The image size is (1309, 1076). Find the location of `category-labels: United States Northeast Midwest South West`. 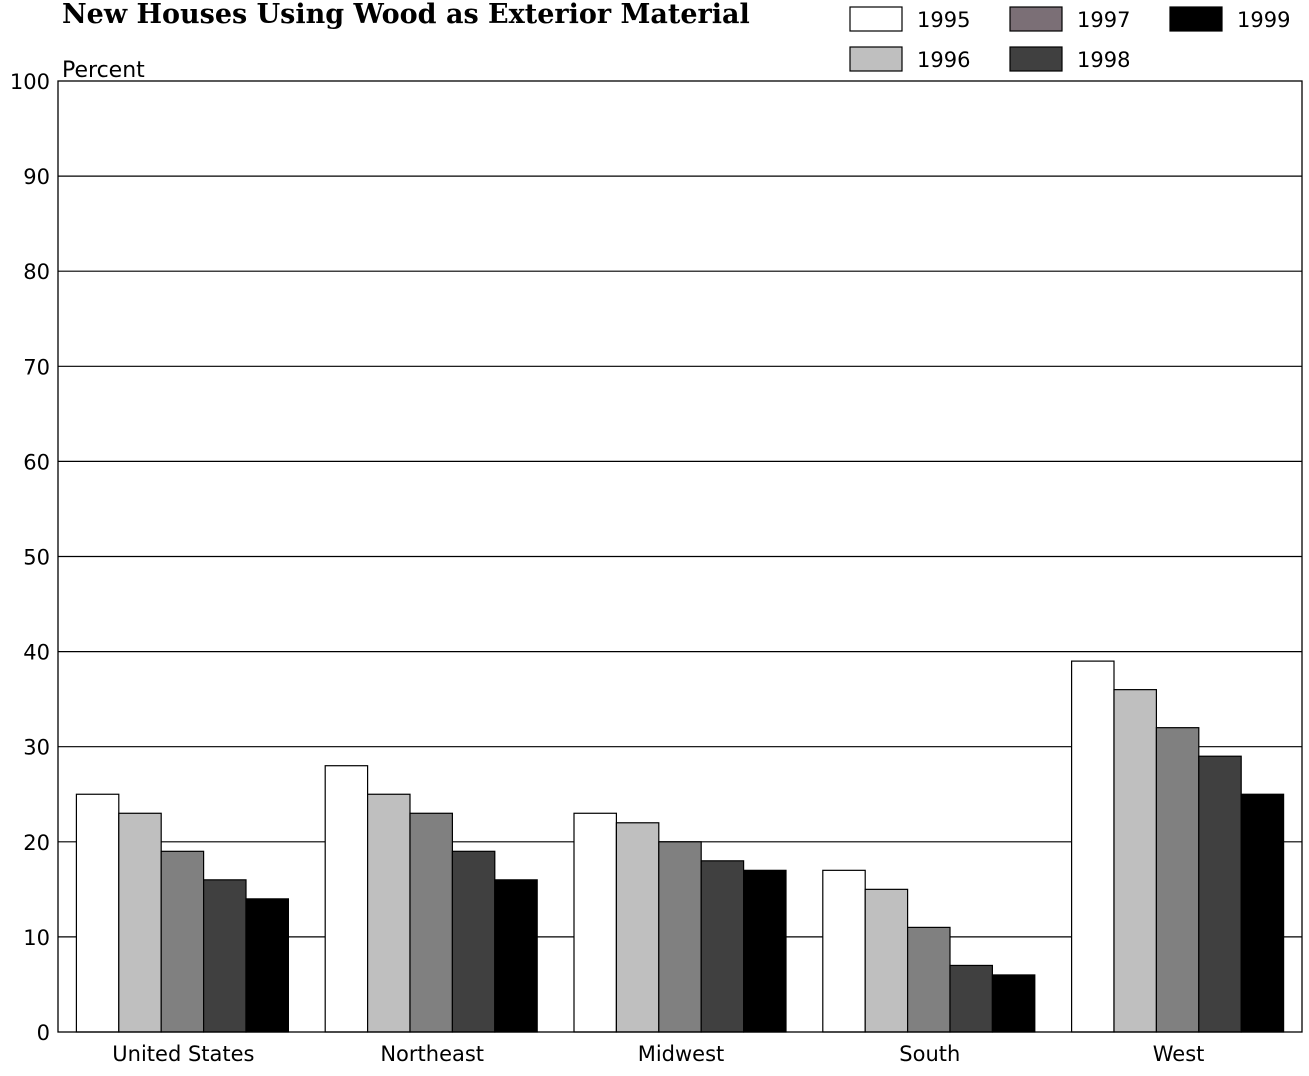

category-labels: United States Northeast Midwest South West is located at coordinates (658, 1054).